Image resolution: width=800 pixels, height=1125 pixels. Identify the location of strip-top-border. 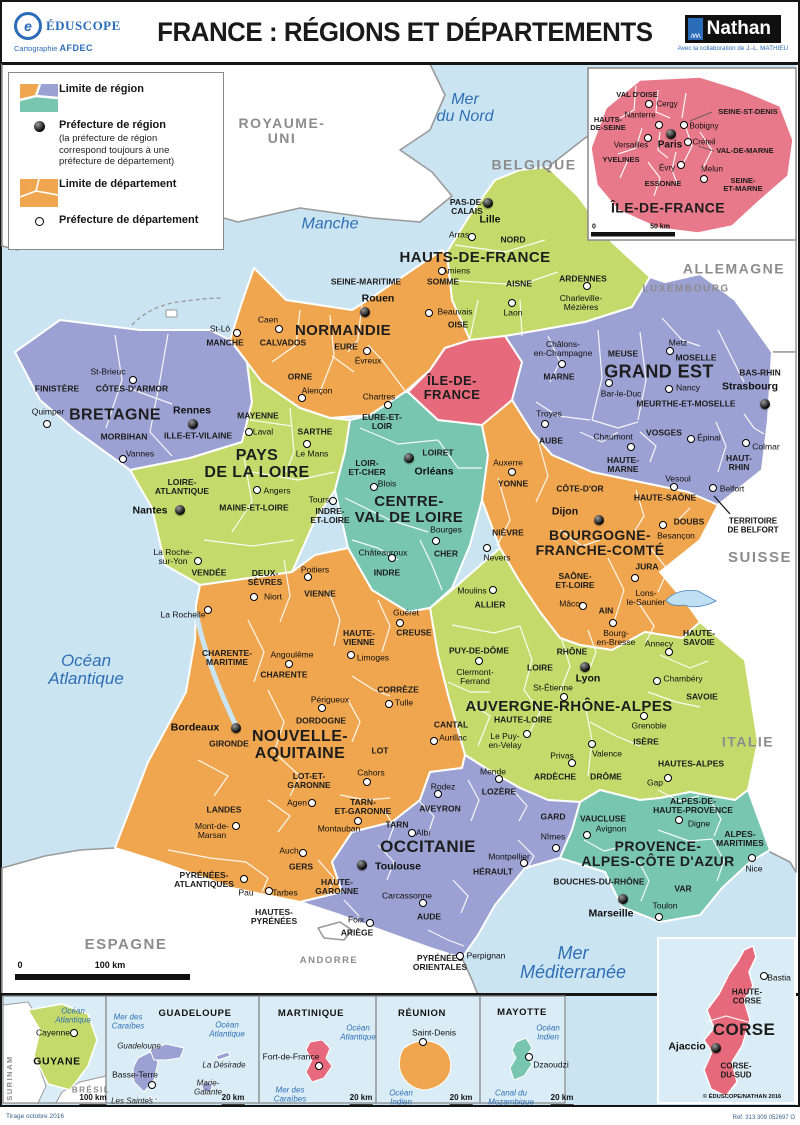
(400, 994).